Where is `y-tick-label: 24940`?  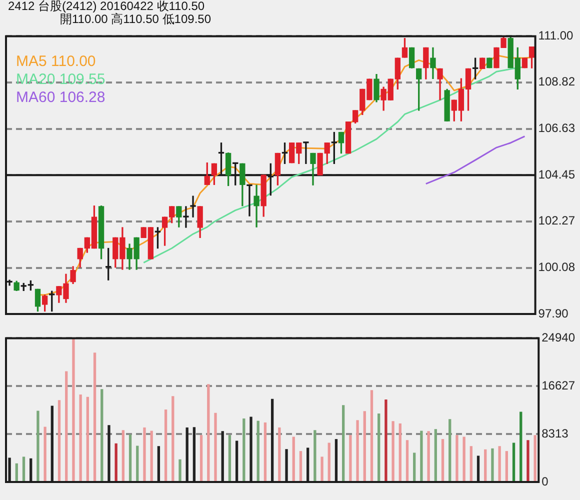
y-tick-label: 24940 is located at coordinates (559, 337).